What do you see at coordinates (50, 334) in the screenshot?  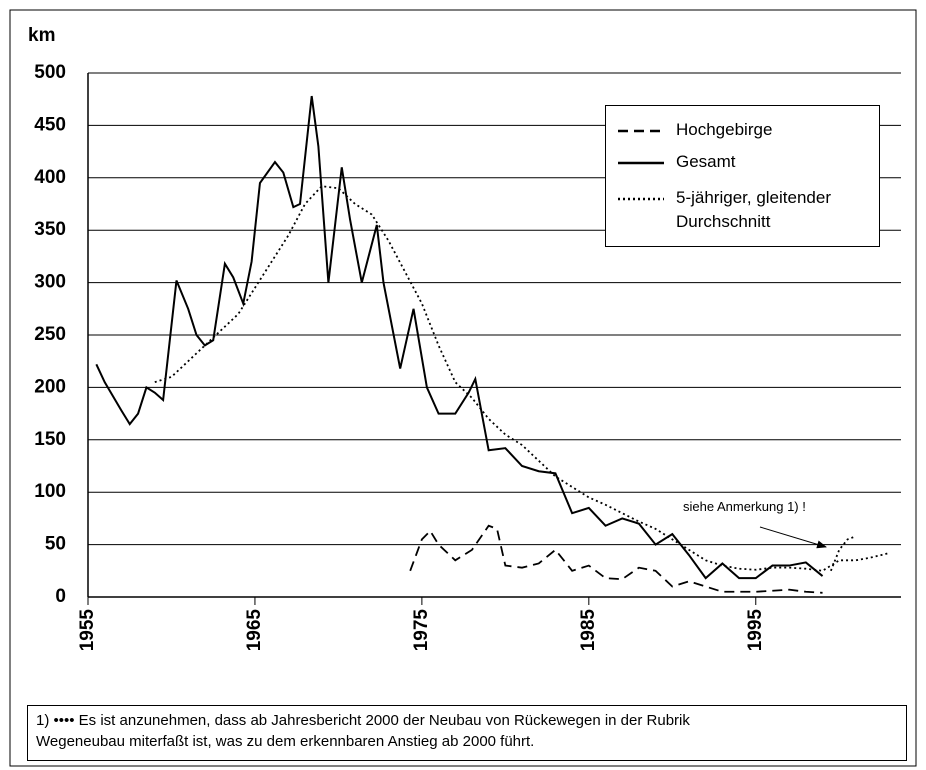 I see `y-tick-label: 250` at bounding box center [50, 334].